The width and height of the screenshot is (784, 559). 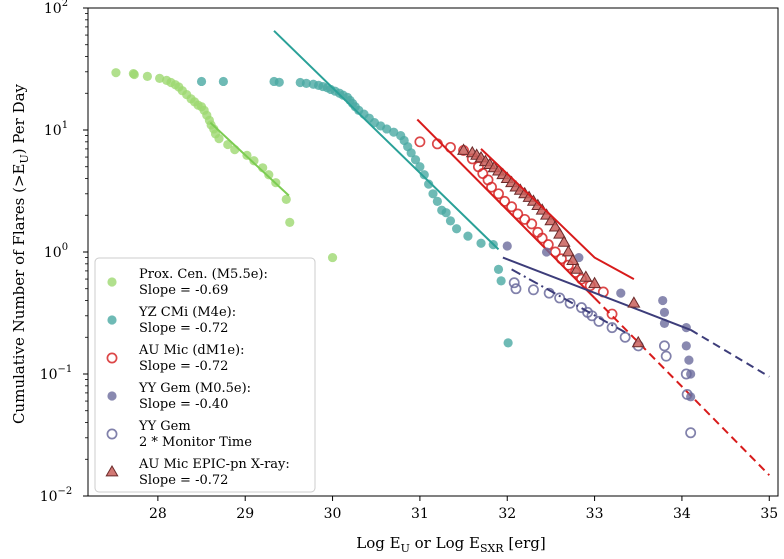 I want to click on legend-label: AU Mic EPIC-pn X-ray:, so click(x=214, y=464).